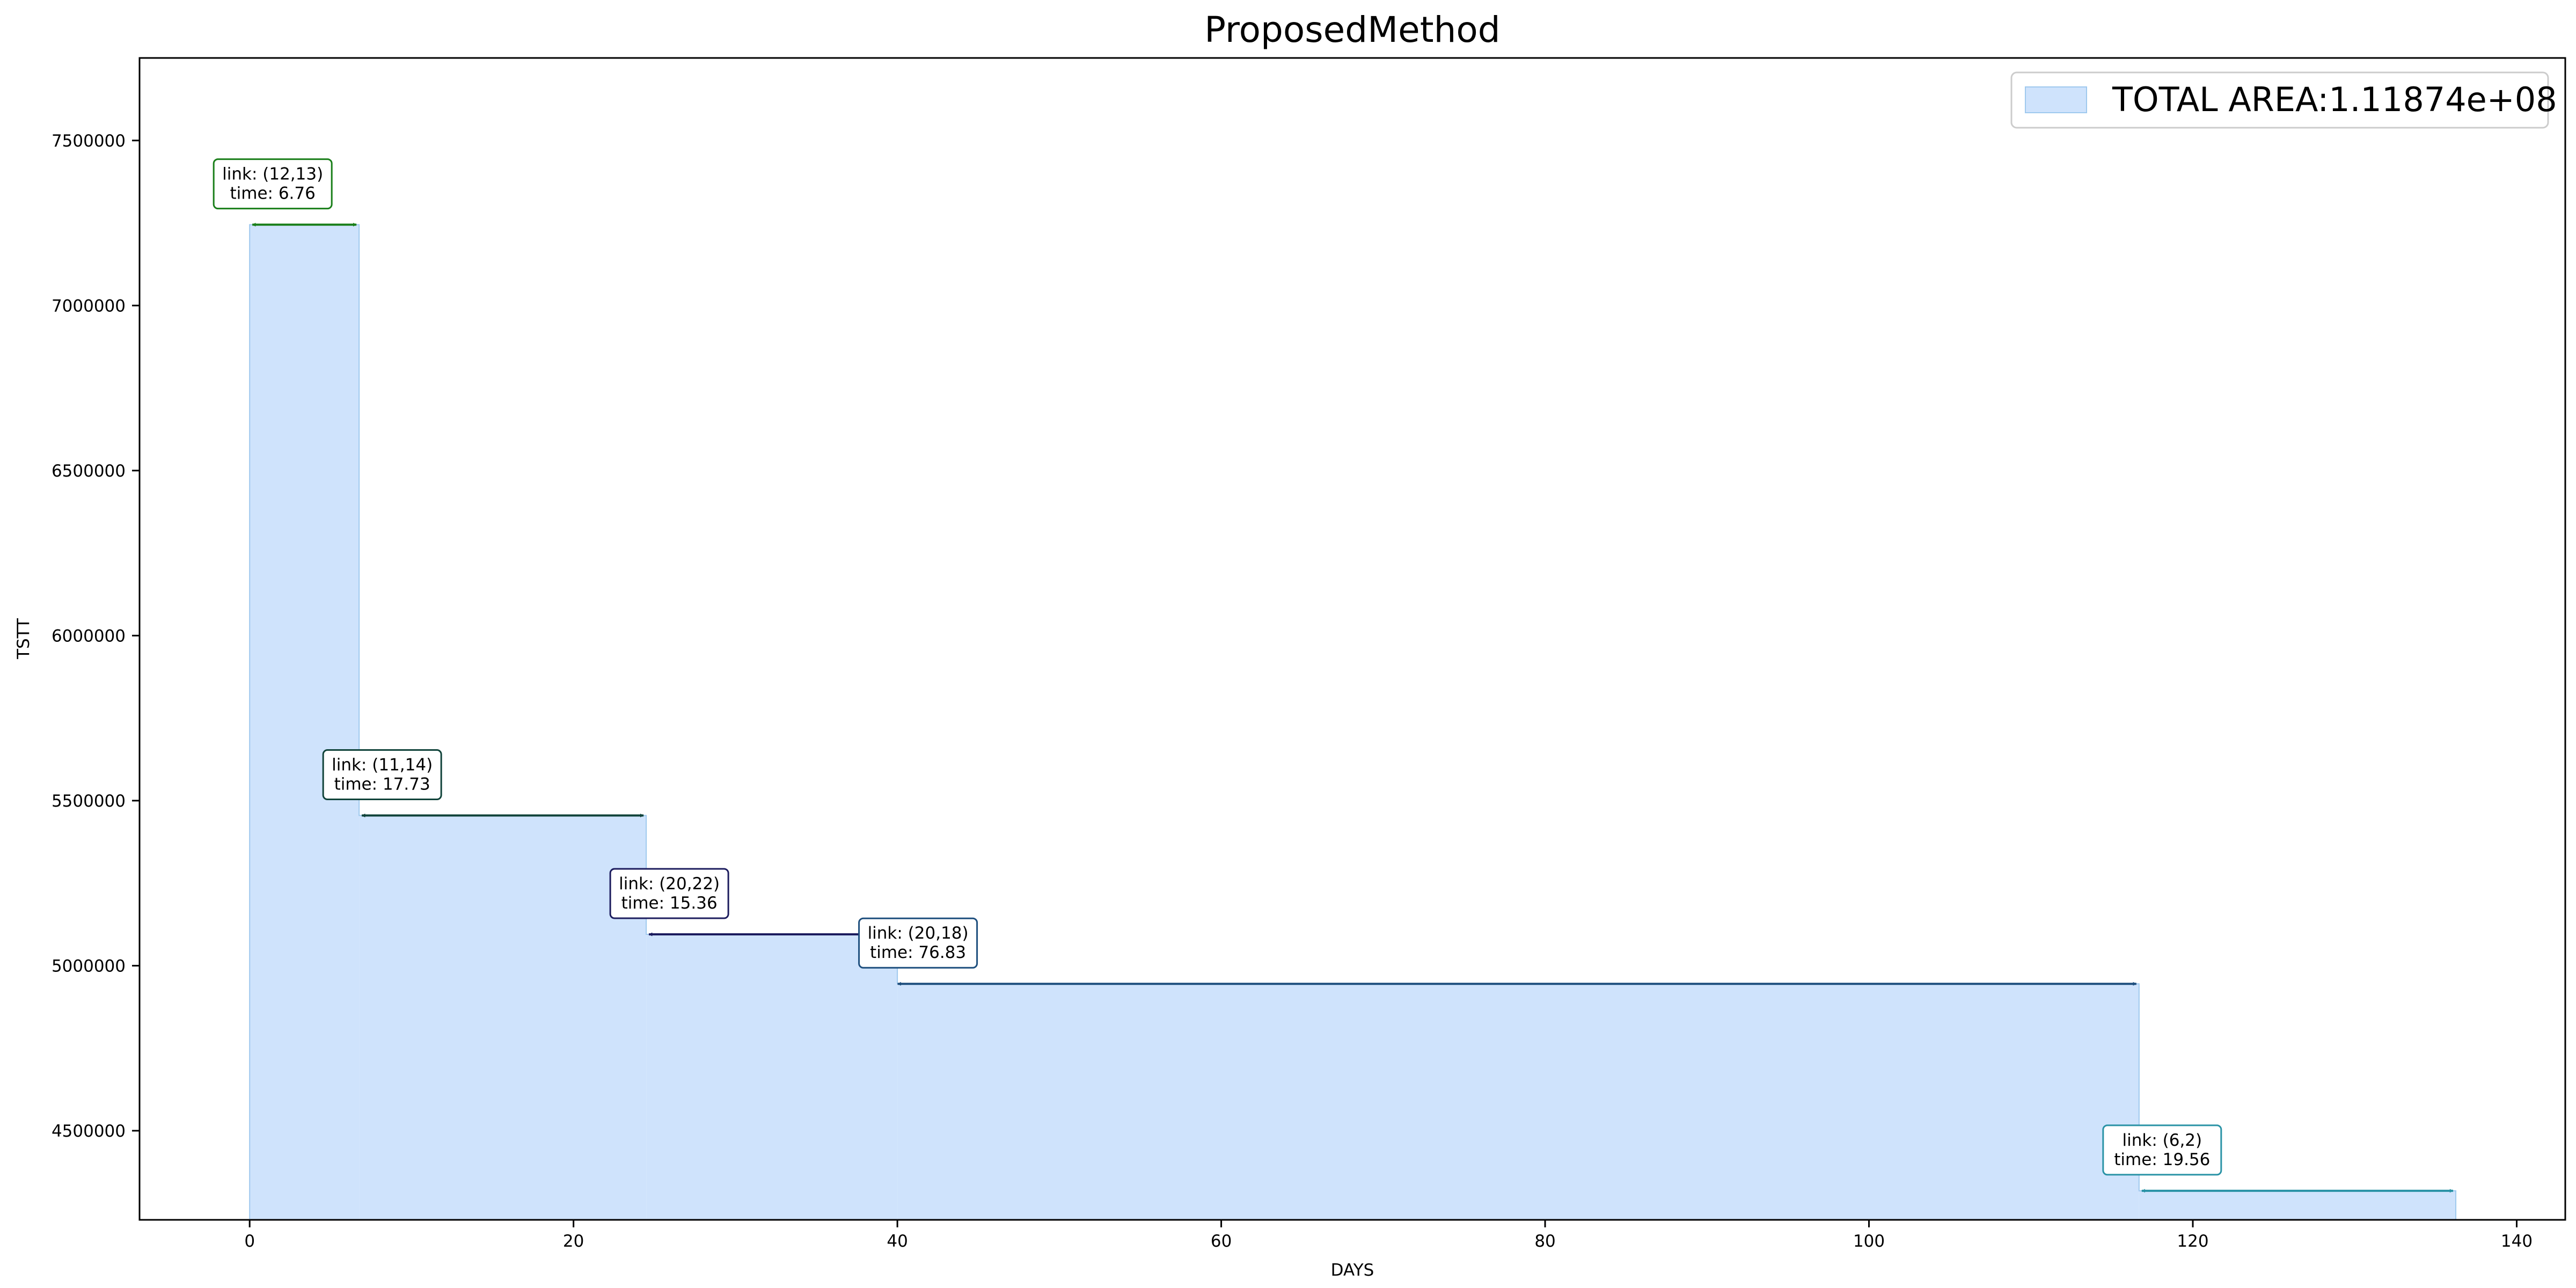 This screenshot has width=2576, height=1288. I want to click on annotation-4: link: (20,18)time: 76.83, so click(1497, 951).